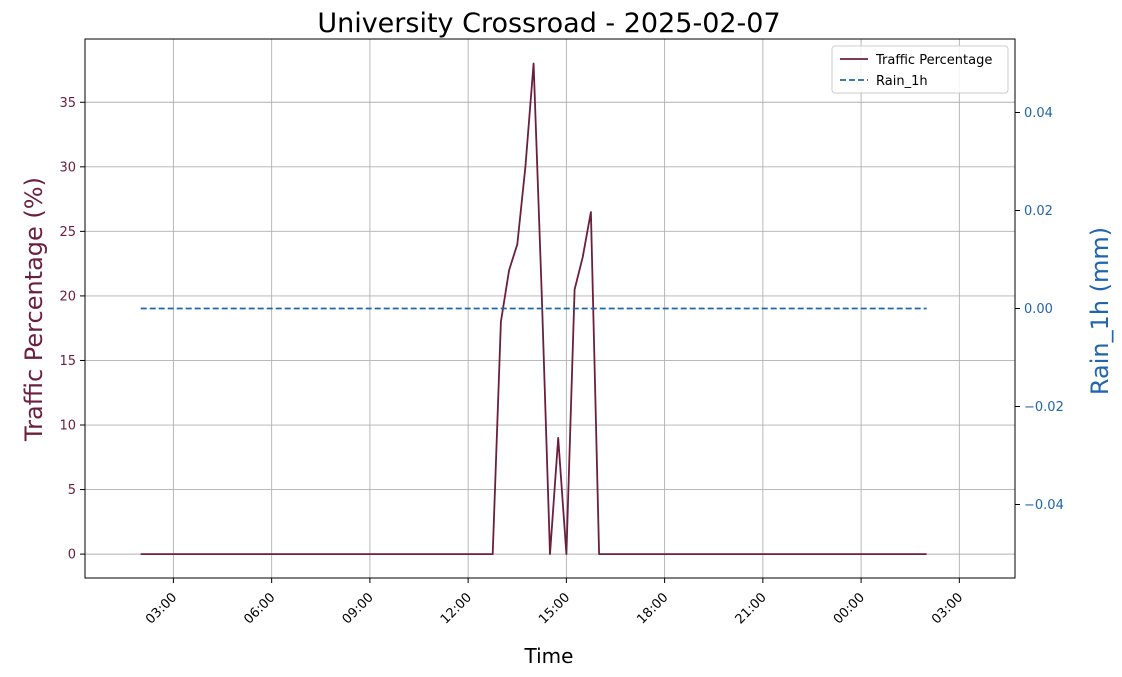  What do you see at coordinates (554, 608) in the screenshot?
I see `x-tick-label: 15:00` at bounding box center [554, 608].